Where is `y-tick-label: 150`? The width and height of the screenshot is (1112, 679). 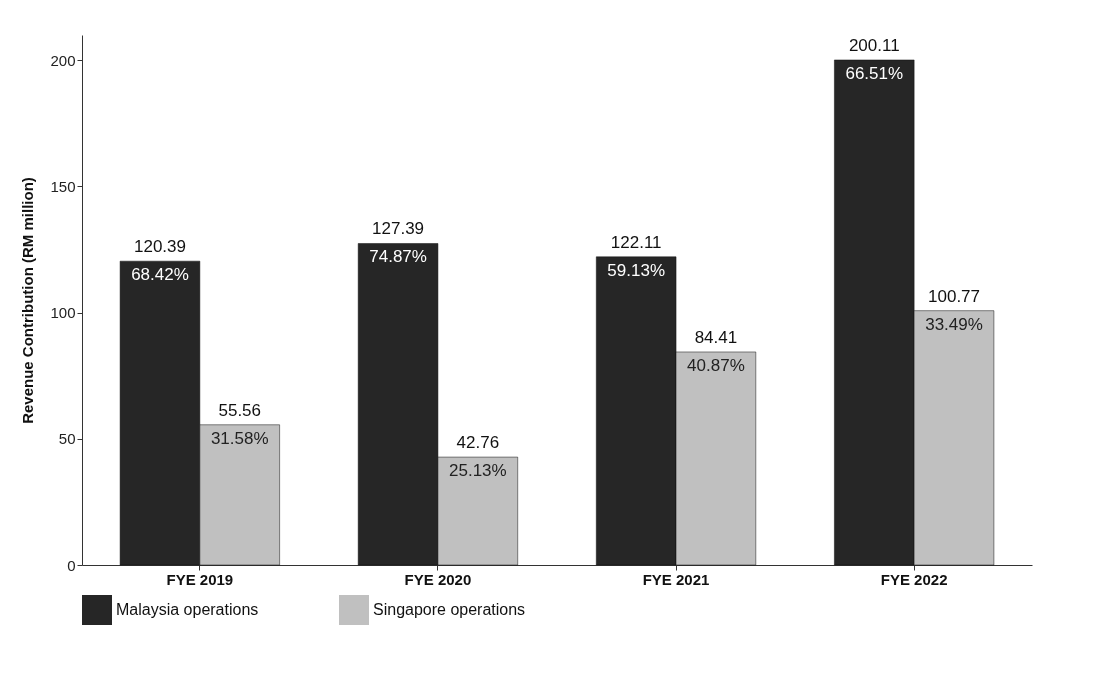 y-tick-label: 150 is located at coordinates (63, 186).